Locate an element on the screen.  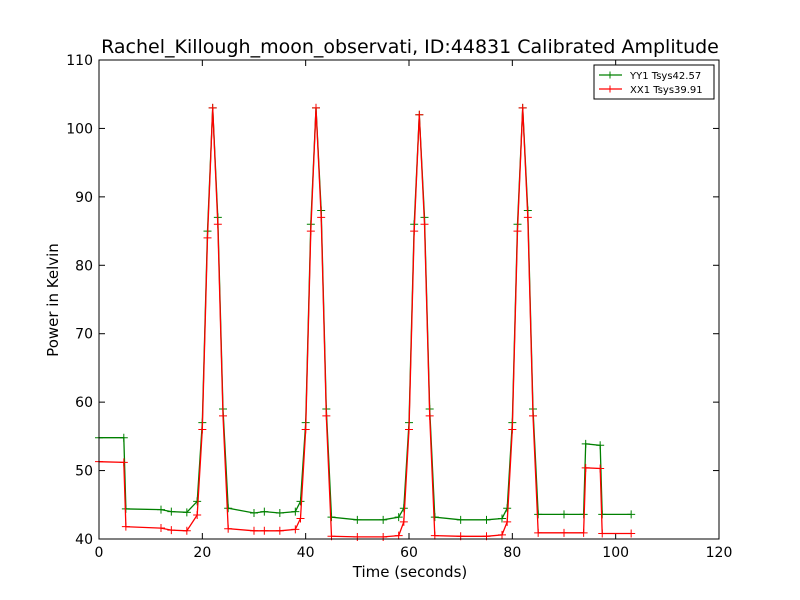
x-tick-label: 80 is located at coordinates (512, 553).